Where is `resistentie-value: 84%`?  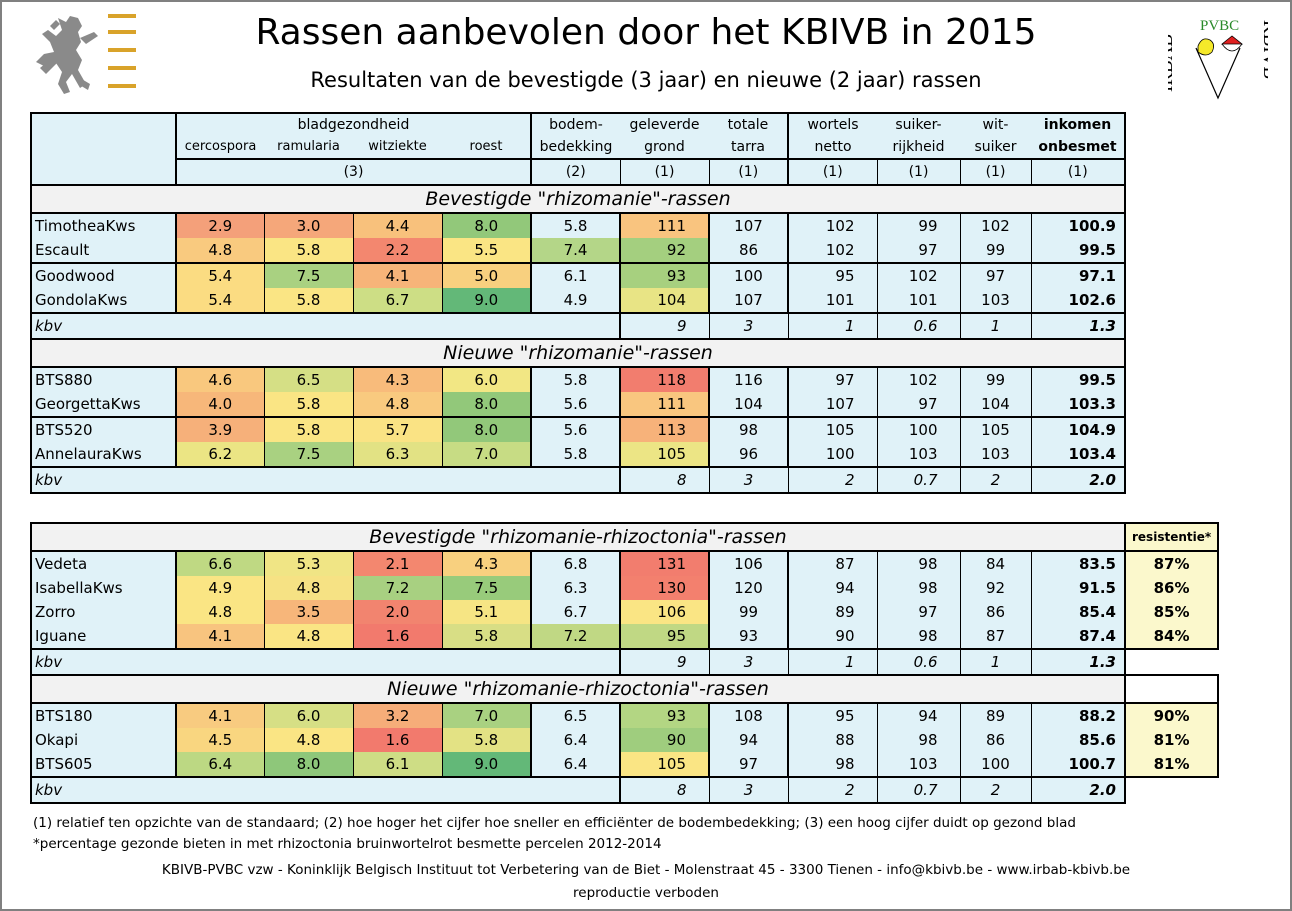
resistentie-value: 84% is located at coordinates (1171, 637).